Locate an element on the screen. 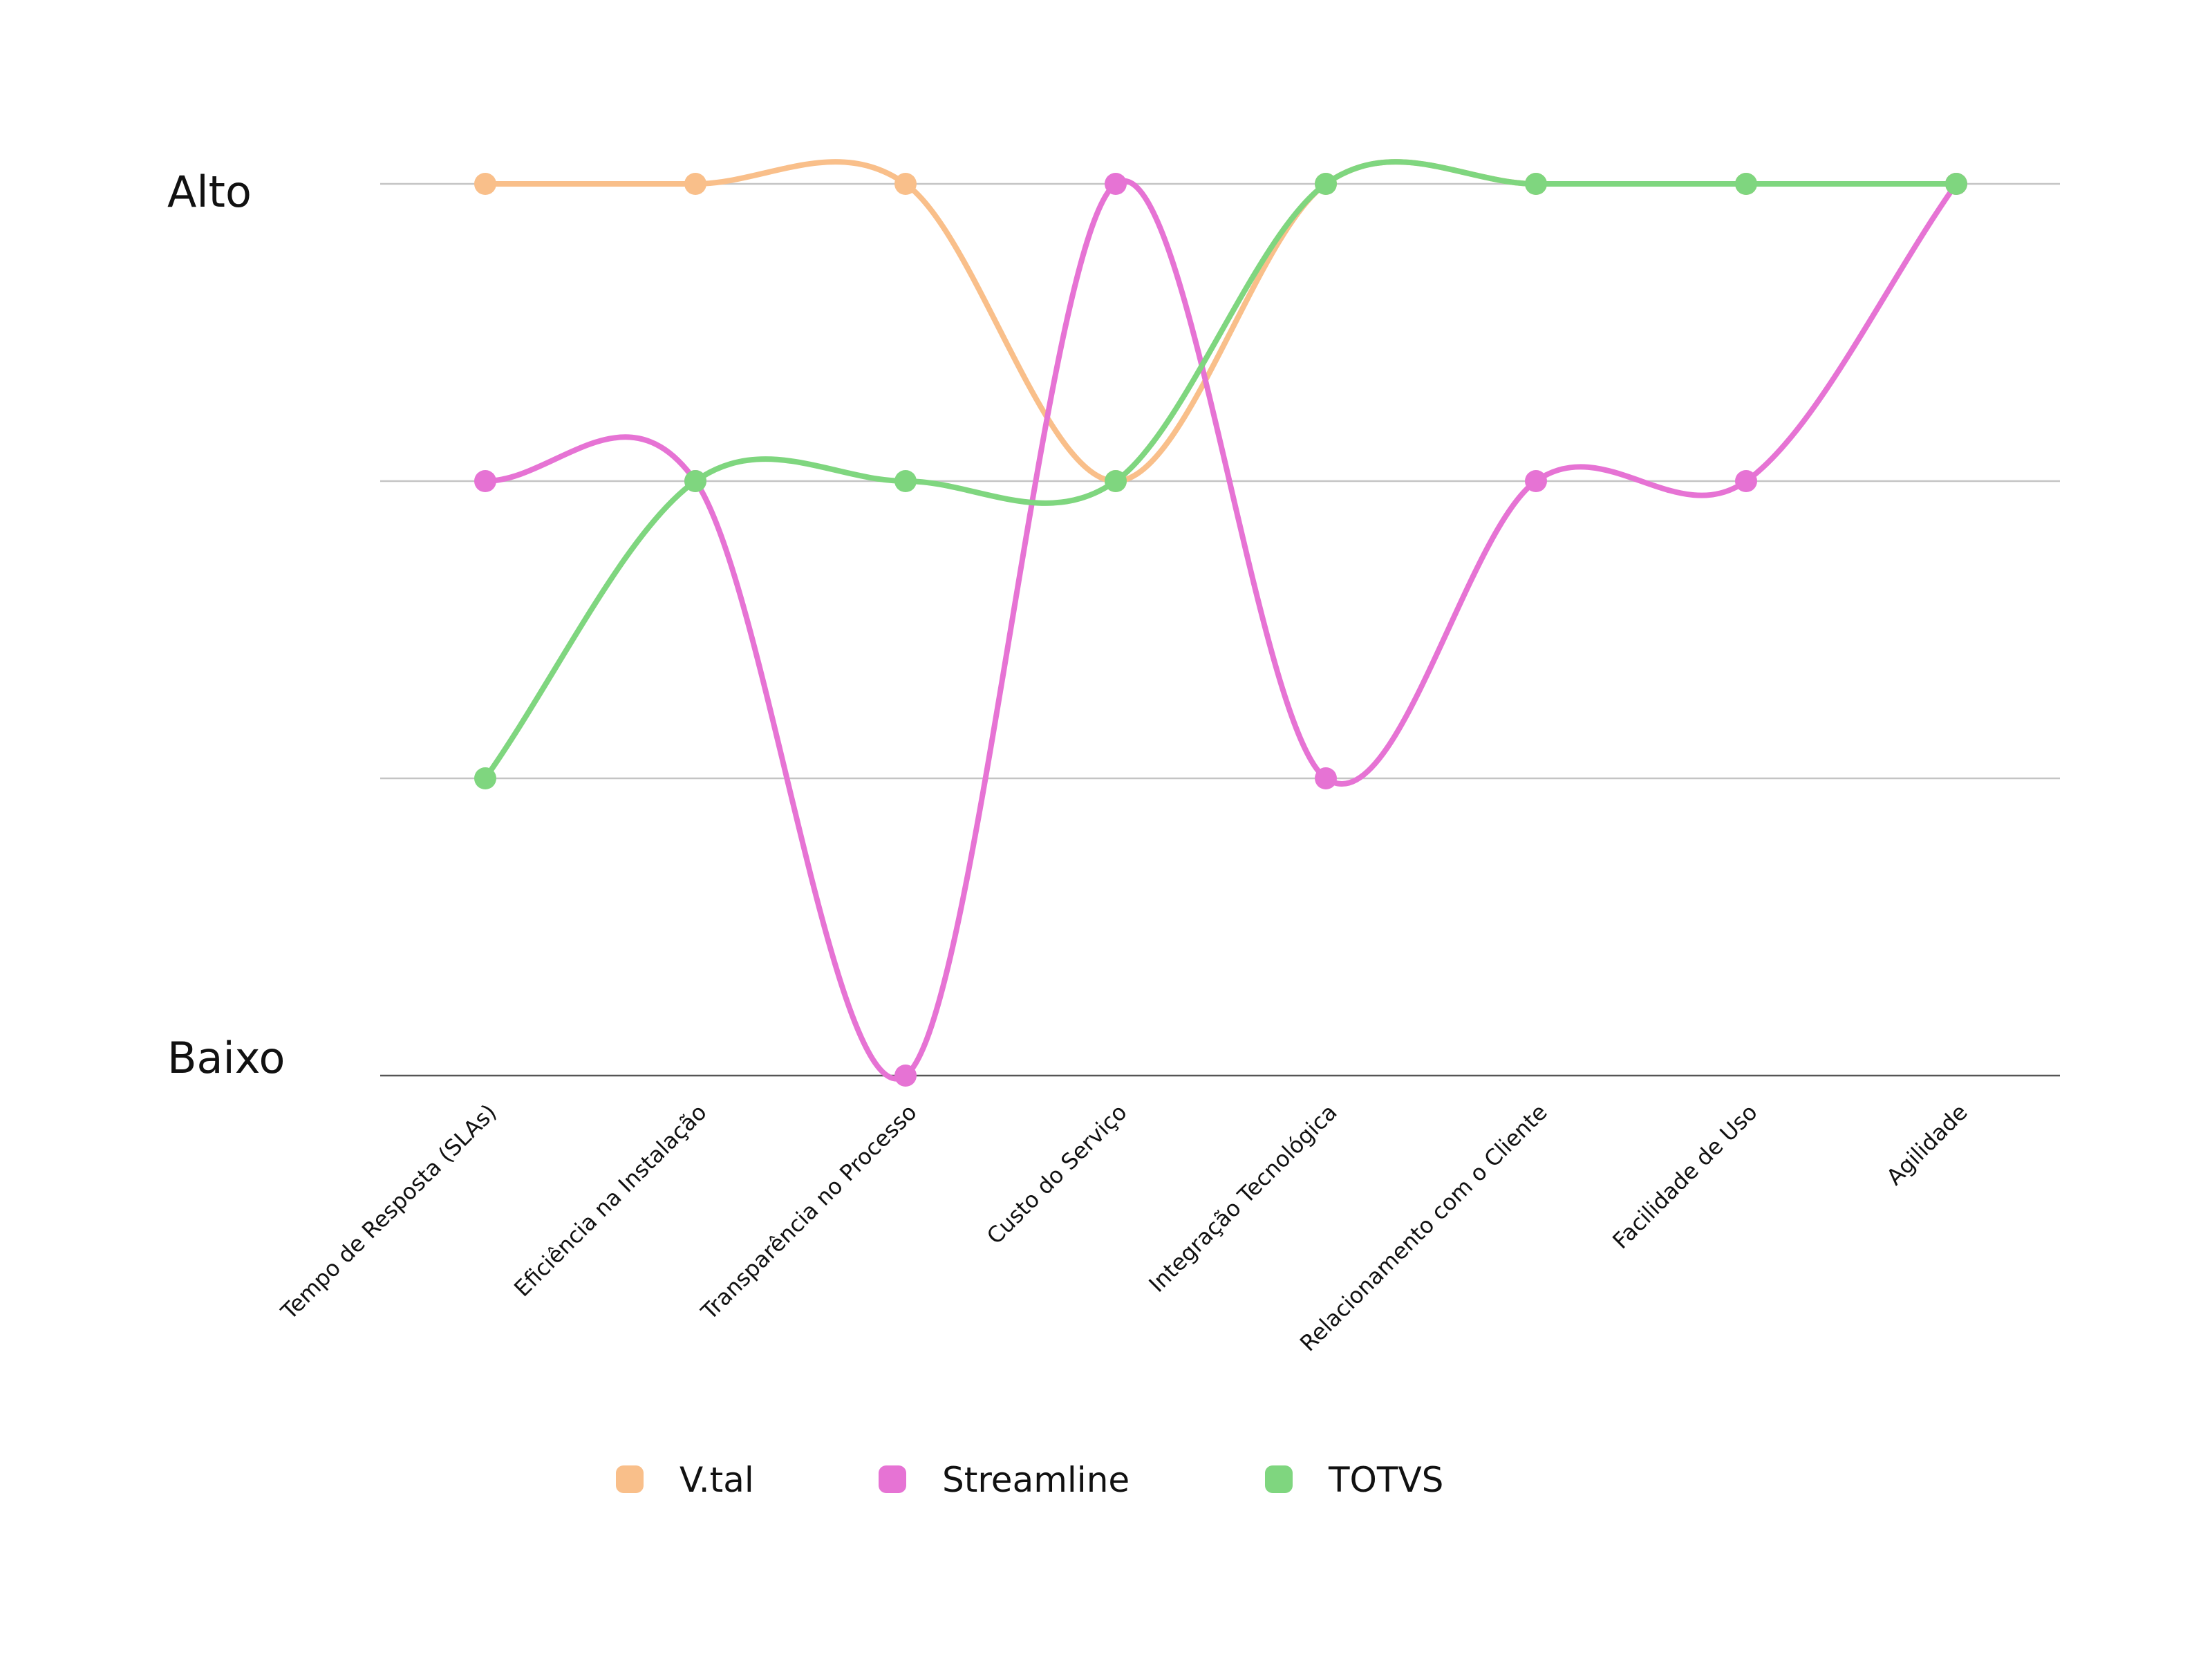 This screenshot has height=1659, width=2212. legend: V.tal Streamline TOTVS is located at coordinates (1029, 1480).